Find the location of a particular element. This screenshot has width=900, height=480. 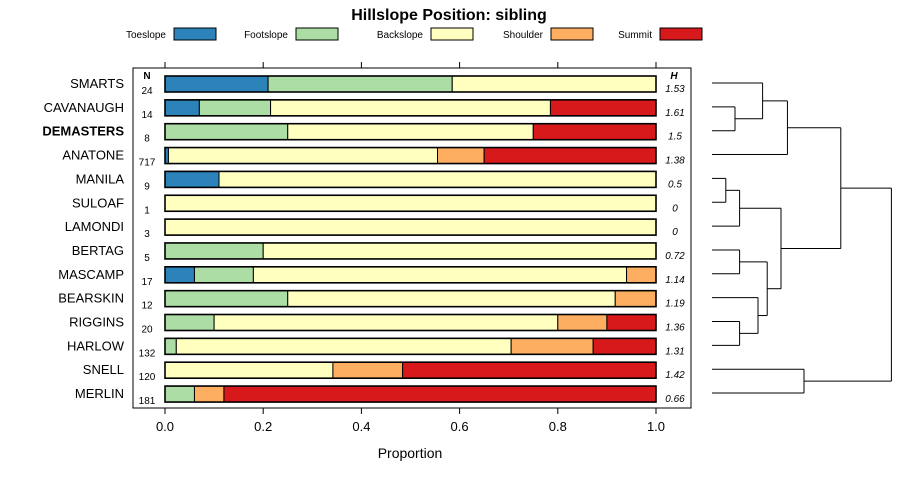

n-value-merlin: 181 is located at coordinates (147, 401).